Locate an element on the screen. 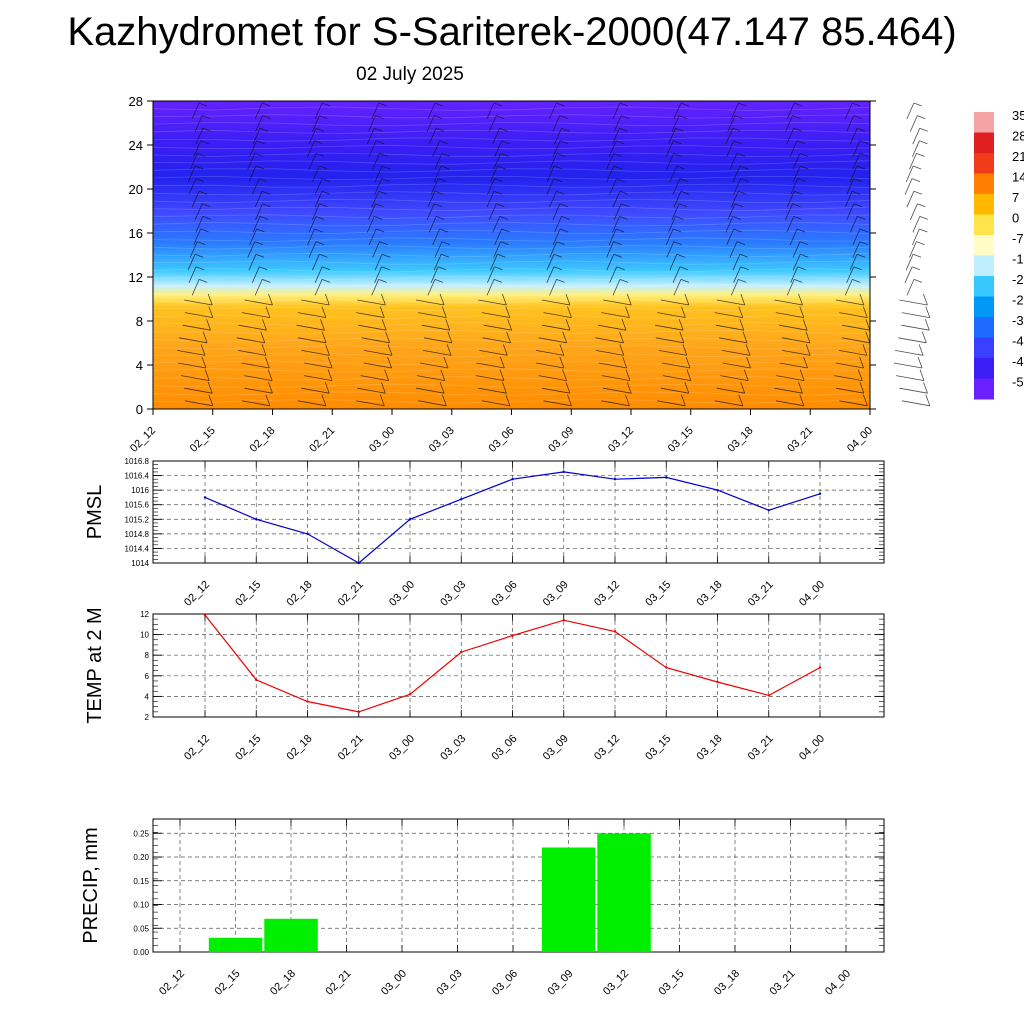 The height and width of the screenshot is (1024, 1024). x-tick-label: 02_12 is located at coordinates (197, 594).